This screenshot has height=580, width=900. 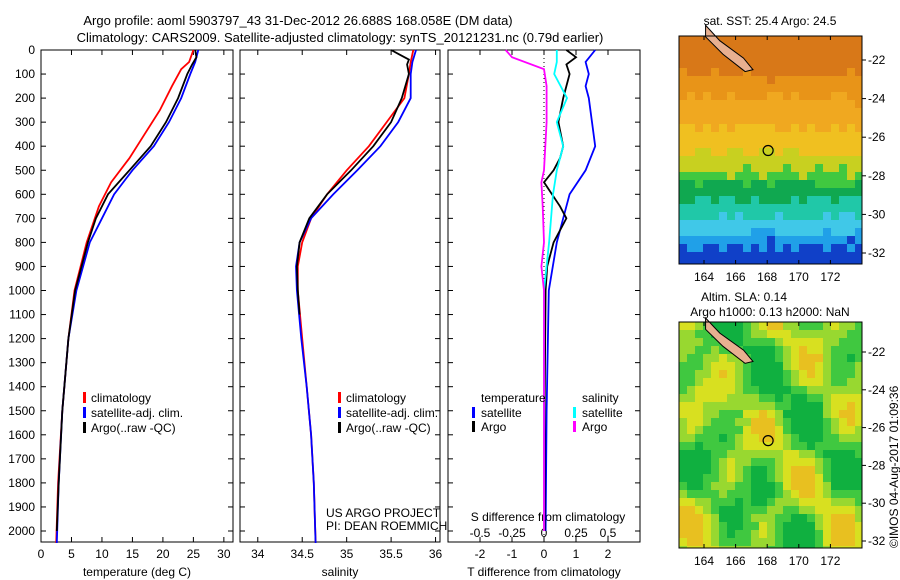 I want to click on legend-label: satellite, so click(x=501, y=413).